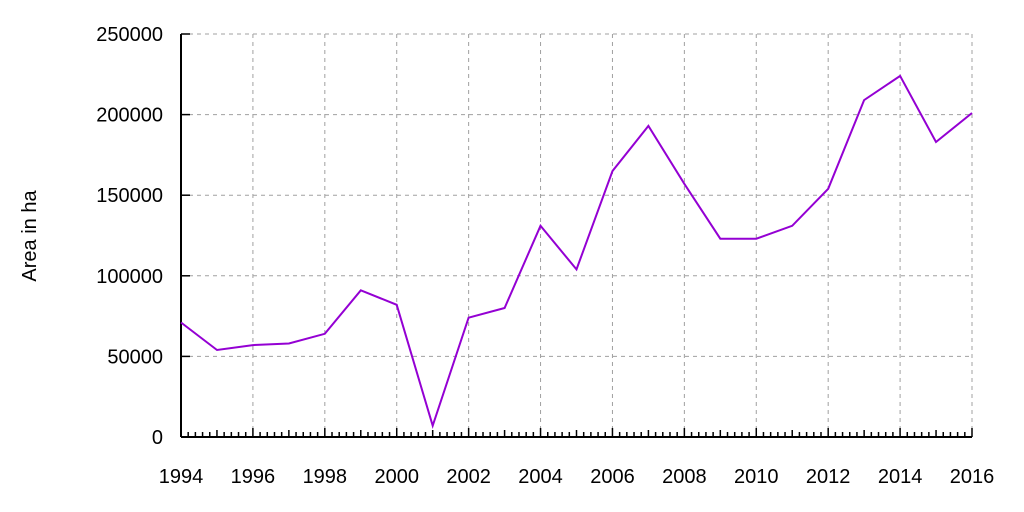 This screenshot has width=1024, height=512. What do you see at coordinates (612, 477) in the screenshot?
I see `x-tick-label: 2006` at bounding box center [612, 477].